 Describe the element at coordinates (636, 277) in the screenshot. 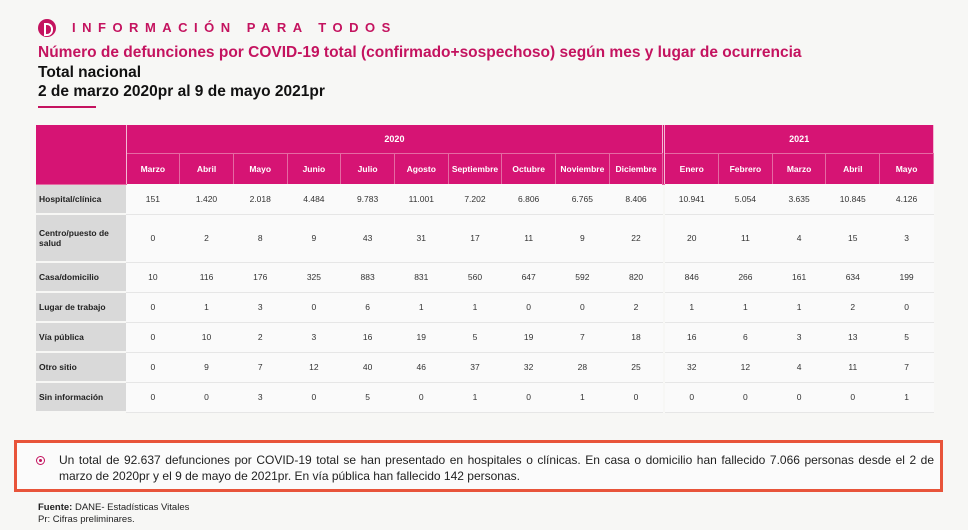

I see `table-cell: 820` at that location.